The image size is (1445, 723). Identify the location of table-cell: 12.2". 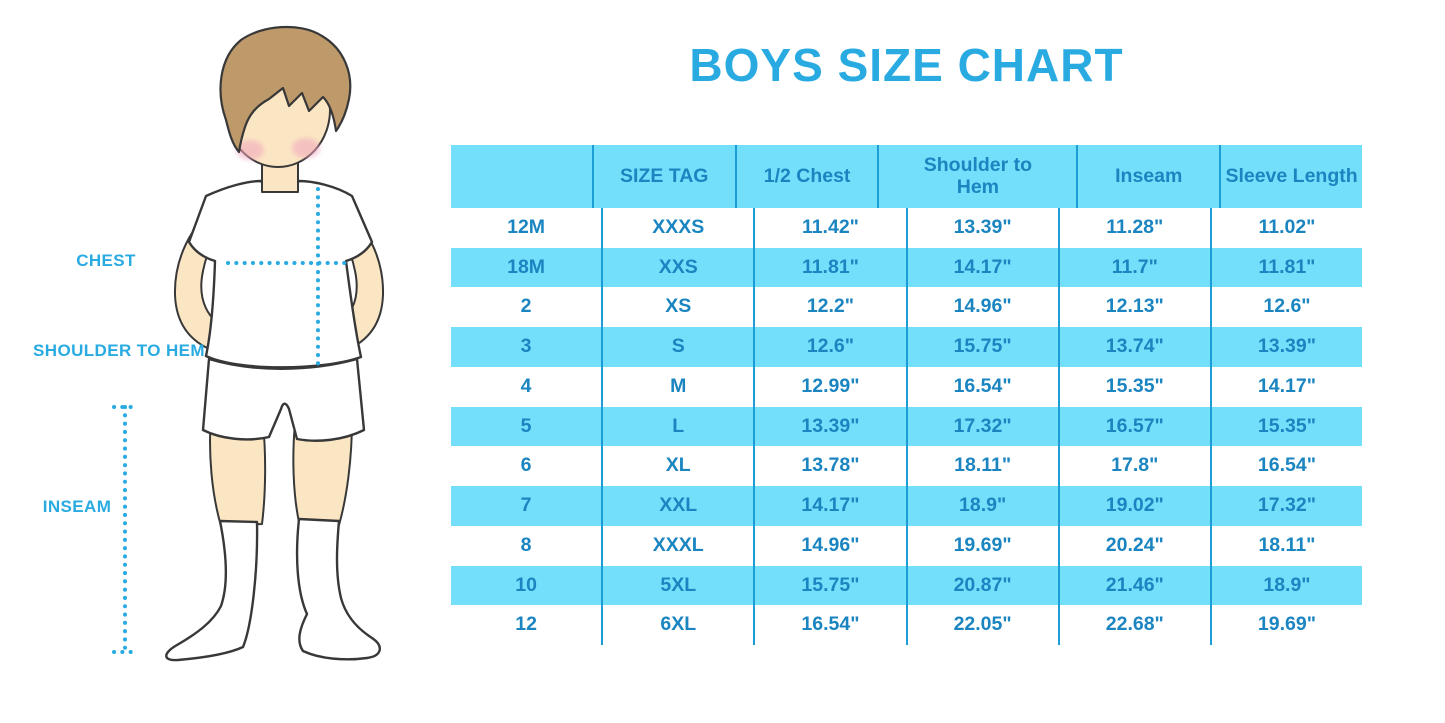
(831, 307).